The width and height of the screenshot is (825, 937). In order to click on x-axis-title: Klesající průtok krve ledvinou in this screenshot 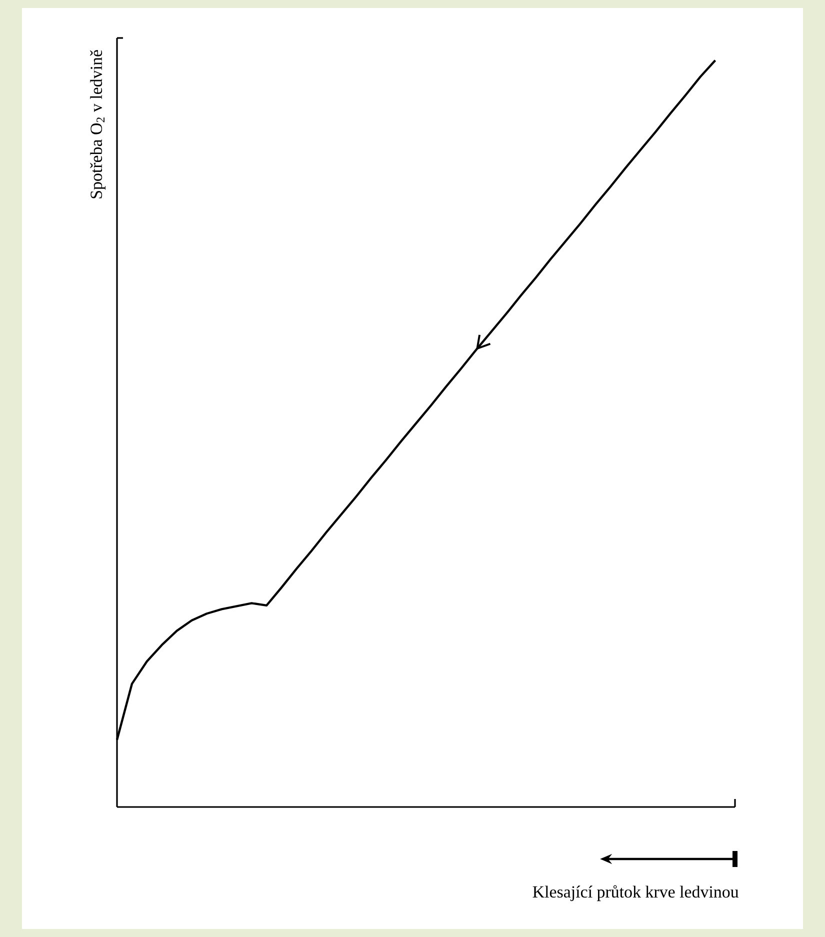, I will do `click(635, 893)`.